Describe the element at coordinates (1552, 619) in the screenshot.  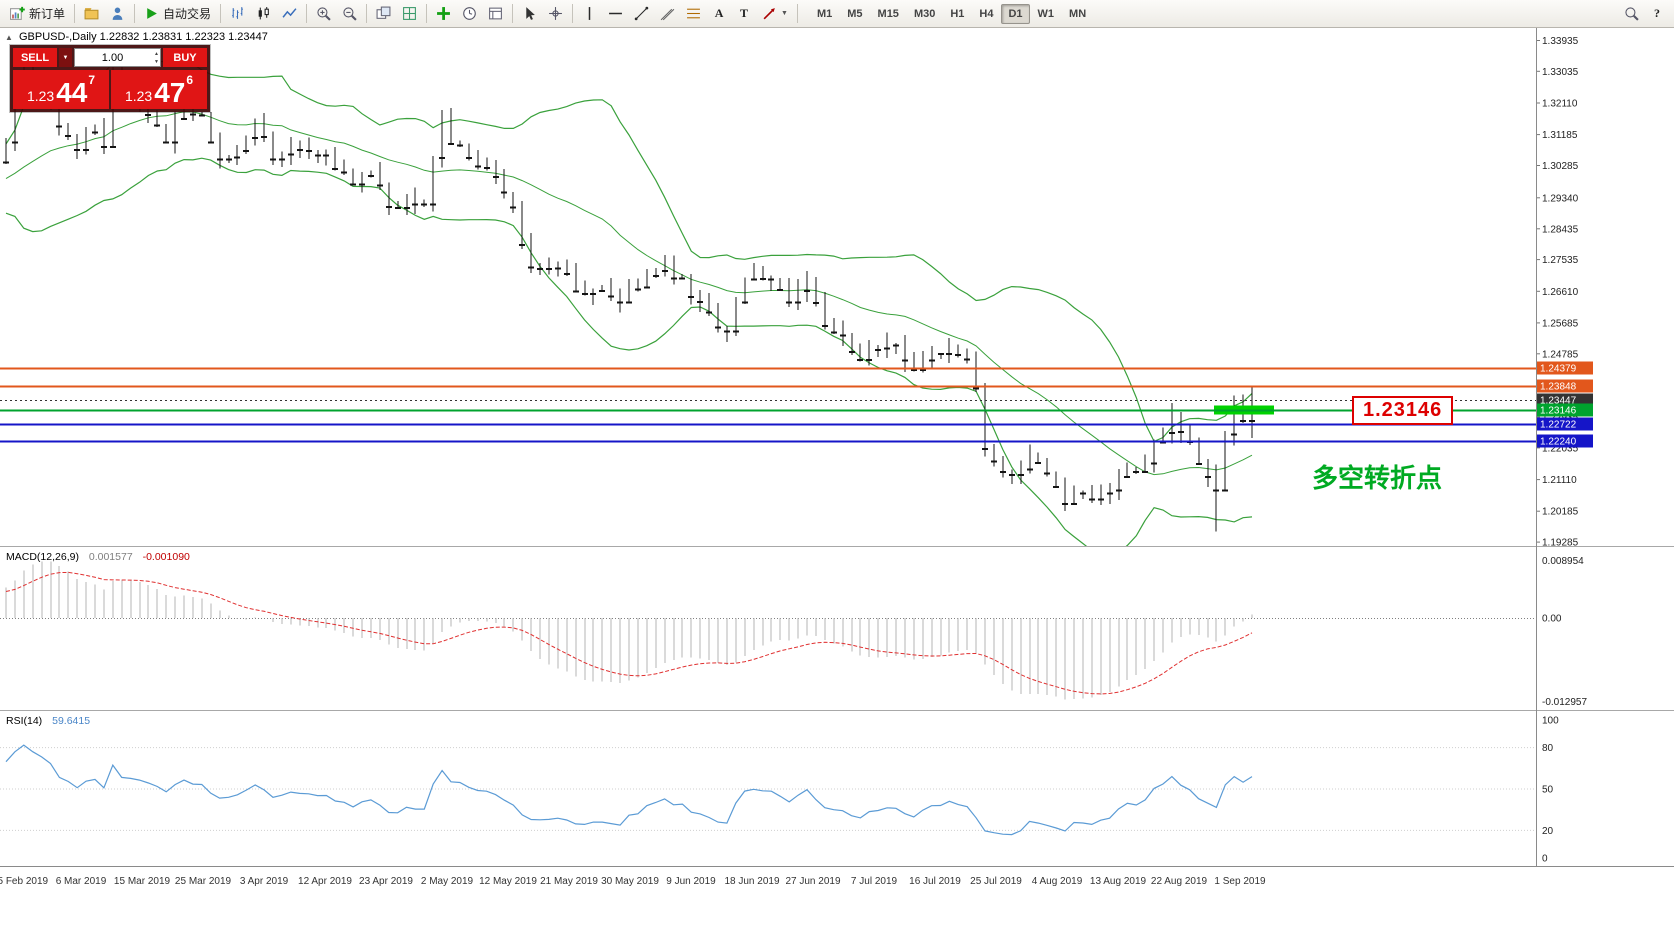
I see `macd-axis-tick: 0.00` at that location.